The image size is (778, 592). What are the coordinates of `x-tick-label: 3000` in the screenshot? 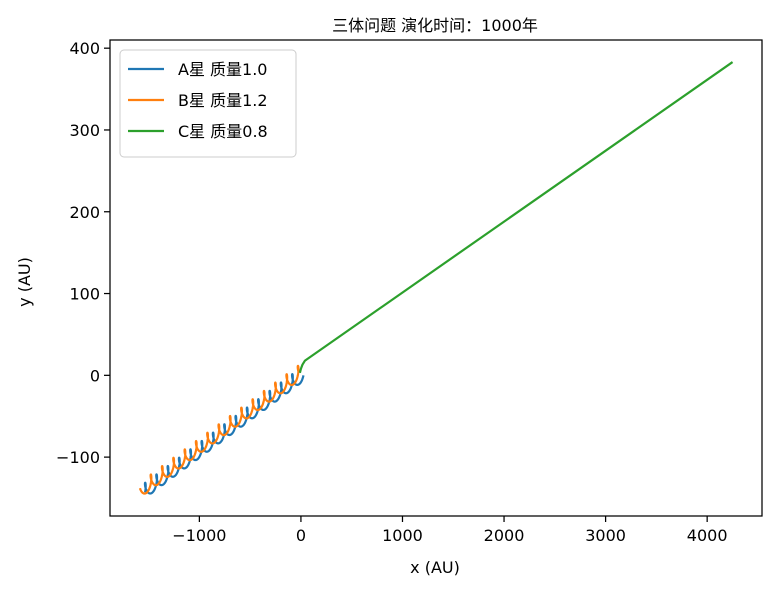 It's located at (605, 535).